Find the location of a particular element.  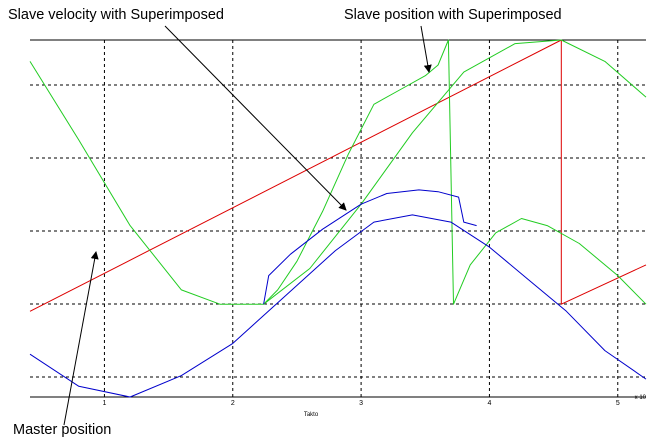

x-tick-label: 2 is located at coordinates (233, 403).